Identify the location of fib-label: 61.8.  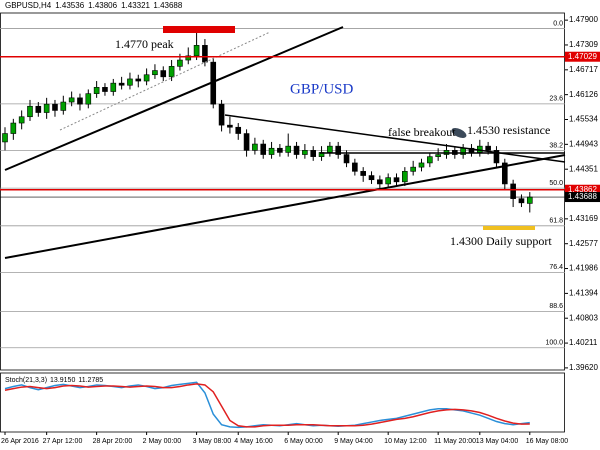
(556, 221).